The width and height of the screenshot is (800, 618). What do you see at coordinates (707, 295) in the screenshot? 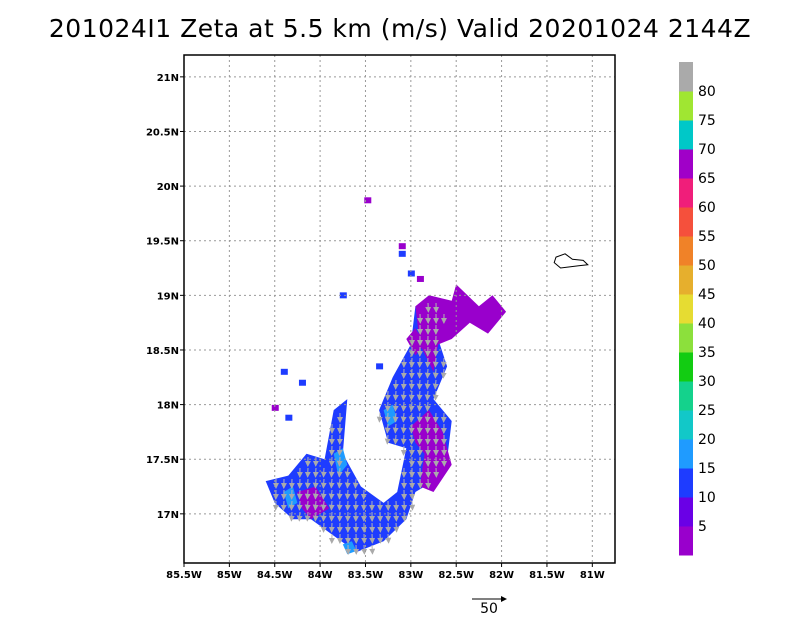
I see `colorbar-label-45: 45` at bounding box center [707, 295].